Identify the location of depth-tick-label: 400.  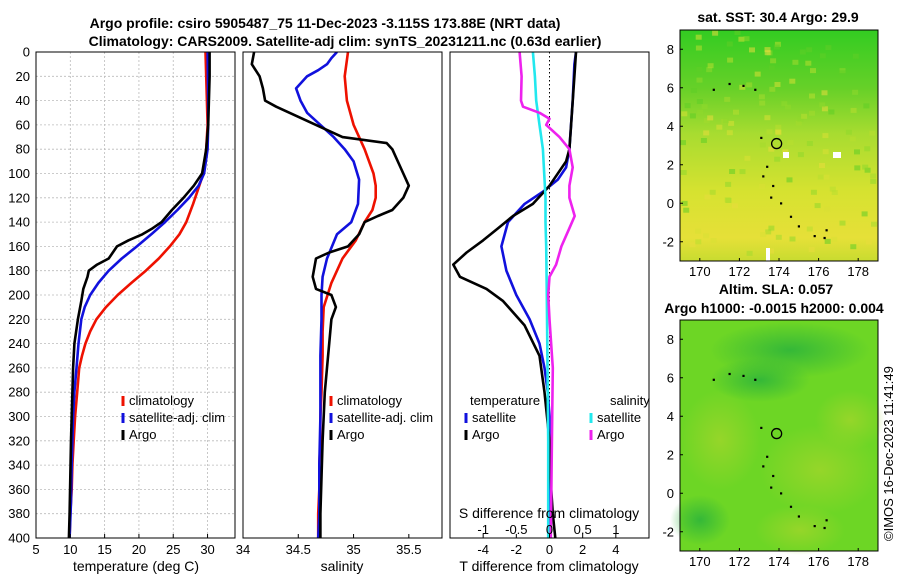
(19, 538).